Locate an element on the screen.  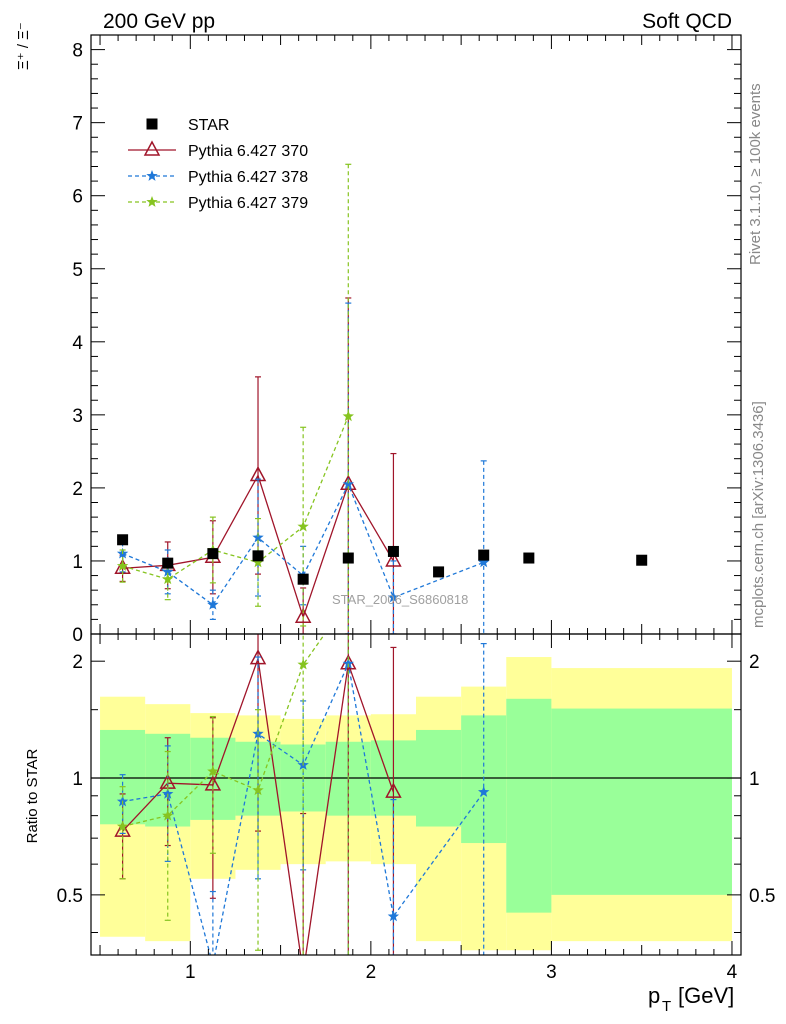
top-ytick-label: 5 is located at coordinates (77, 270).